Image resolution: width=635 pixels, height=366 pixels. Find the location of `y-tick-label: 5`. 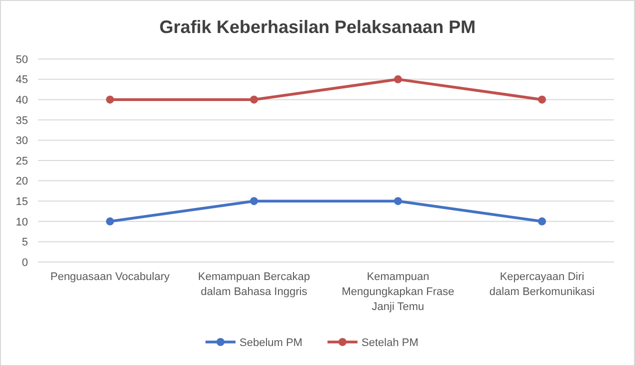

y-tick-label: 5 is located at coordinates (25, 242).